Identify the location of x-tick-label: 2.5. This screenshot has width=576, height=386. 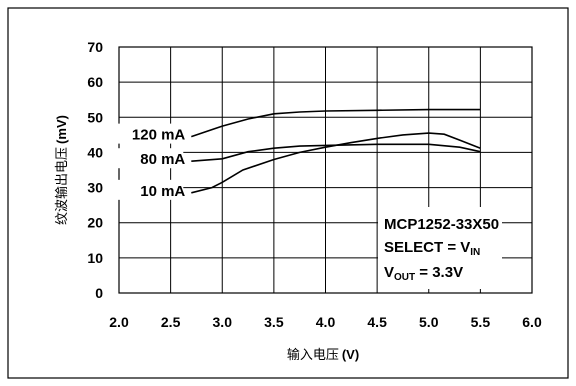
(171, 322).